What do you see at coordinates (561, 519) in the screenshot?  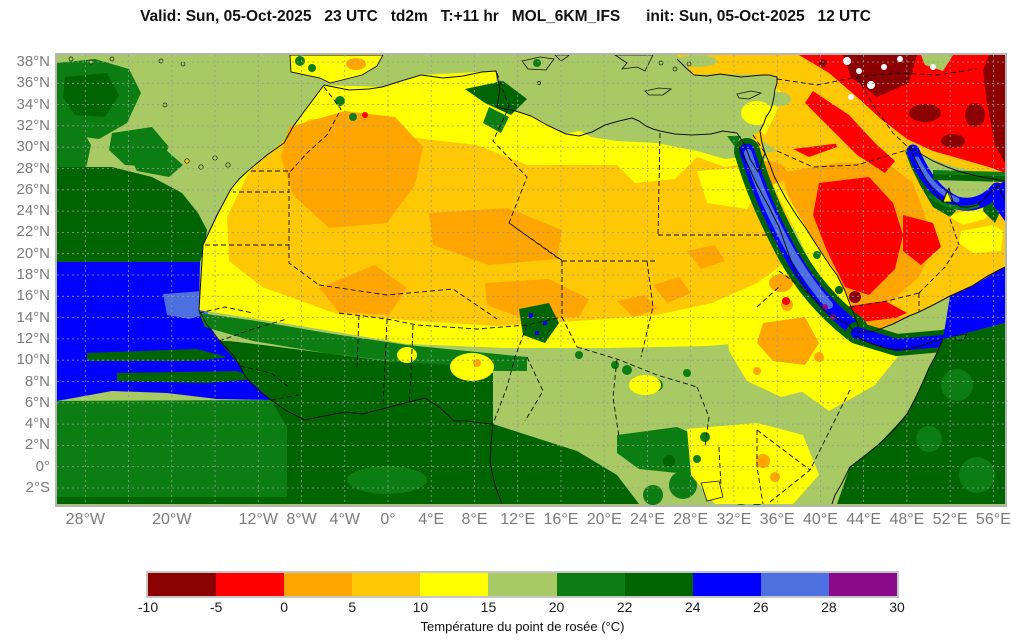 I see `lon-tick-label: 16°E` at bounding box center [561, 519].